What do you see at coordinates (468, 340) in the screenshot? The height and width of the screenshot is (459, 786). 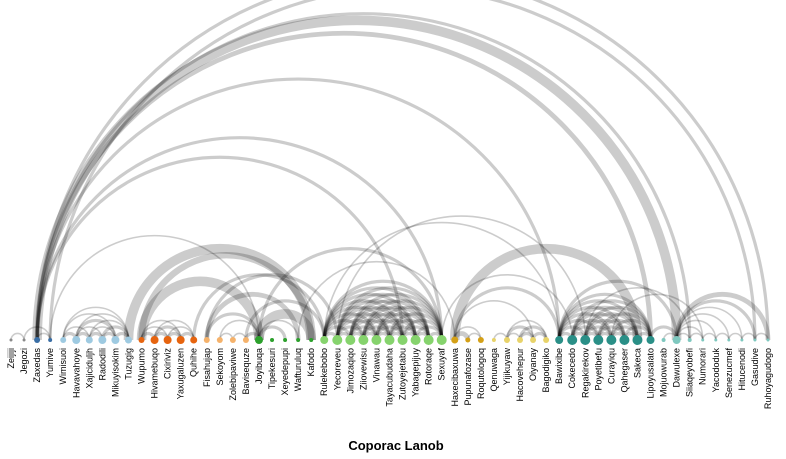 I see `node-pupunafozase` at bounding box center [468, 340].